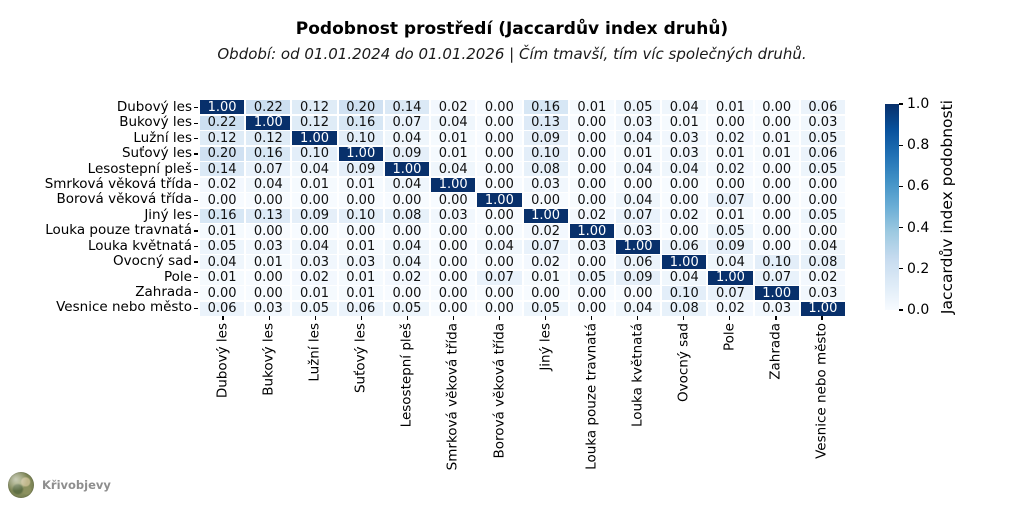 Image resolution: width=1024 pixels, height=512 pixels. I want to click on y-tick-label: Zahrada, so click(163, 292).